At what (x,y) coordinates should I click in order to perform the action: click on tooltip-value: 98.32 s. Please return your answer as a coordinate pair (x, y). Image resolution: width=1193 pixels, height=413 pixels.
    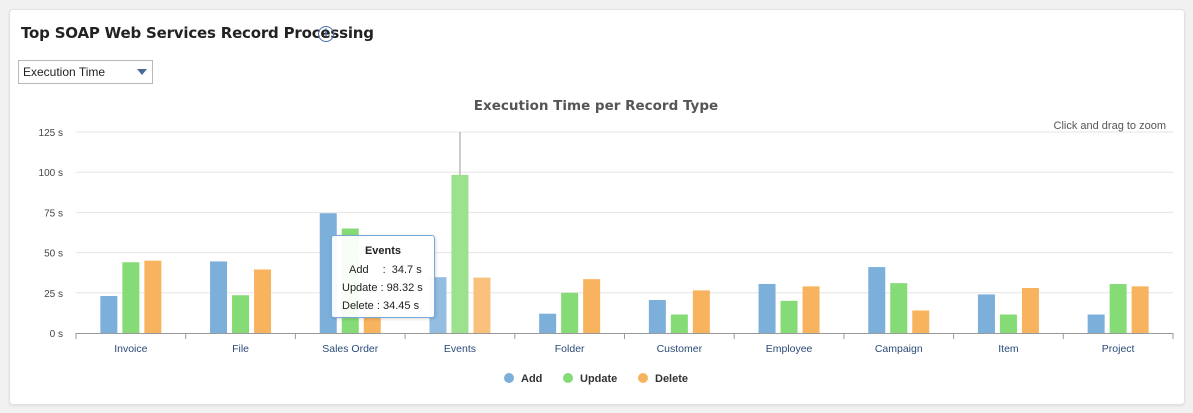
    Looking at the image, I should click on (404, 288).